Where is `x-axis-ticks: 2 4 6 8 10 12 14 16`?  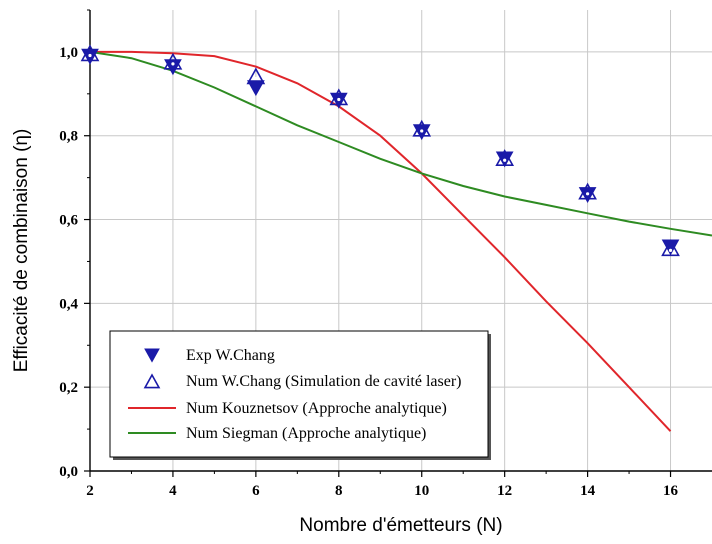
x-axis-ticks: 2 4 6 8 10 12 14 16 is located at coordinates (382, 485).